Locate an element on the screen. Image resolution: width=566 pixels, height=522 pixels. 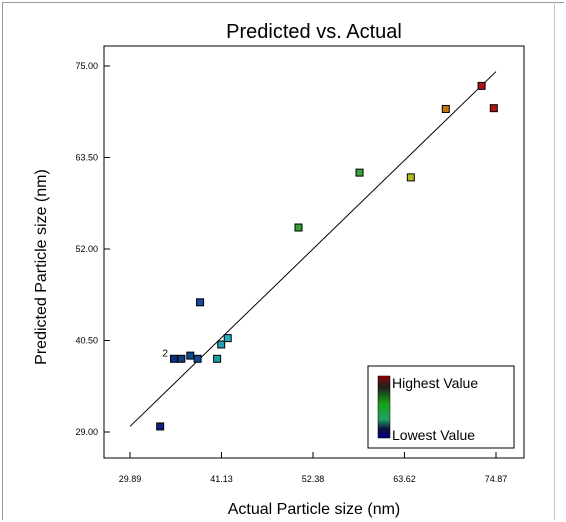
x-tick-label: 74.87 is located at coordinates (496, 479).